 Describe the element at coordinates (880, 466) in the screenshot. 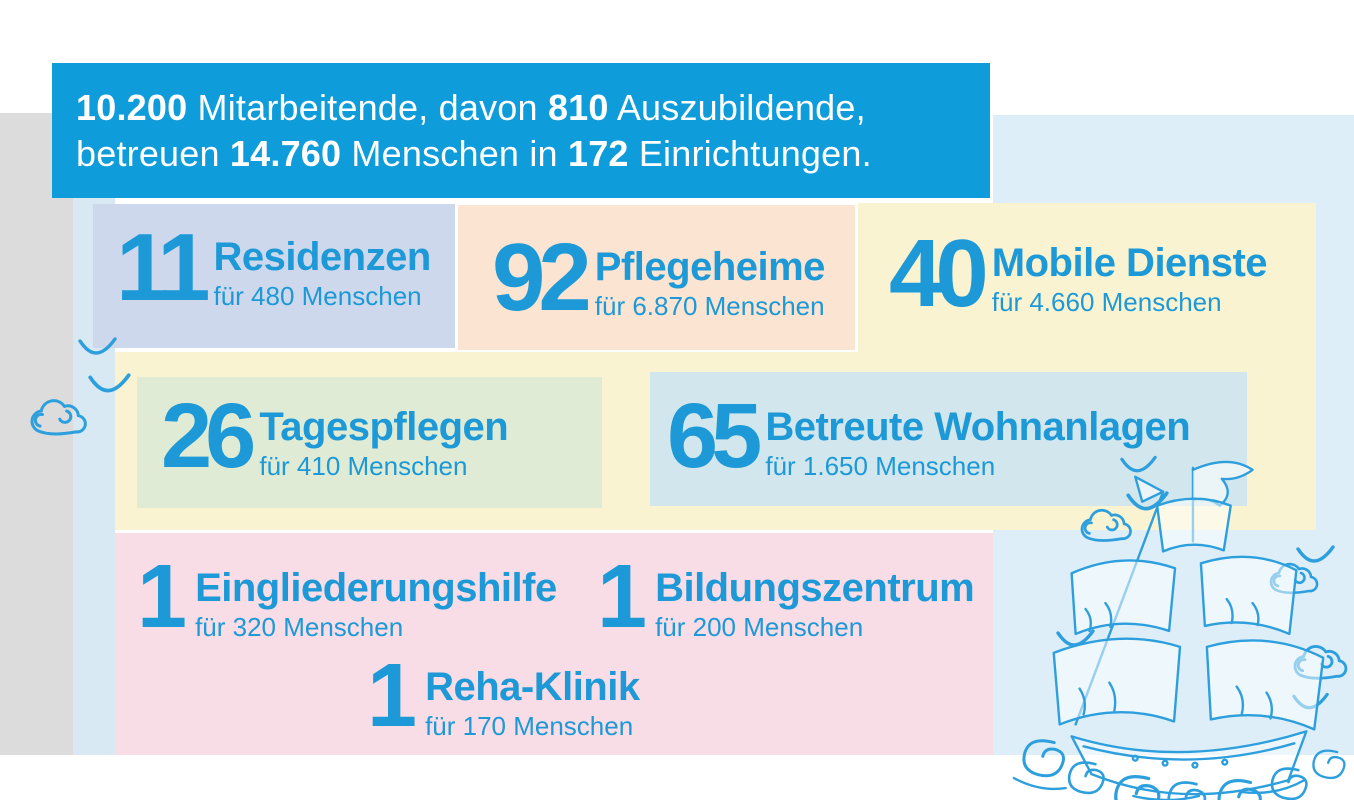

I see `stat-sublabel: für 1.650 Menschen` at that location.